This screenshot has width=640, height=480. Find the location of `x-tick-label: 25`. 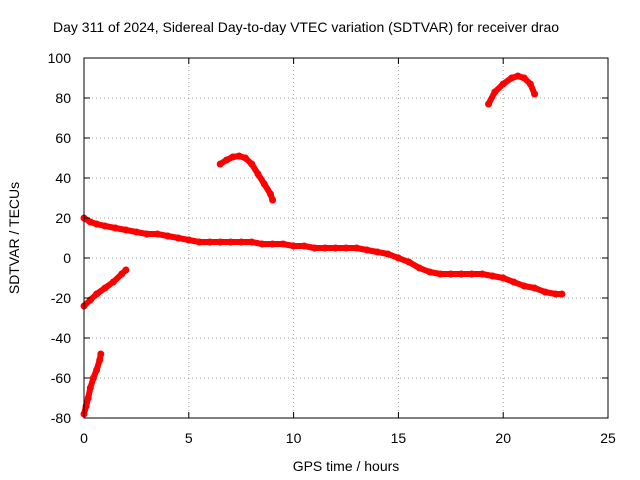

x-tick-label: 25 is located at coordinates (608, 438).